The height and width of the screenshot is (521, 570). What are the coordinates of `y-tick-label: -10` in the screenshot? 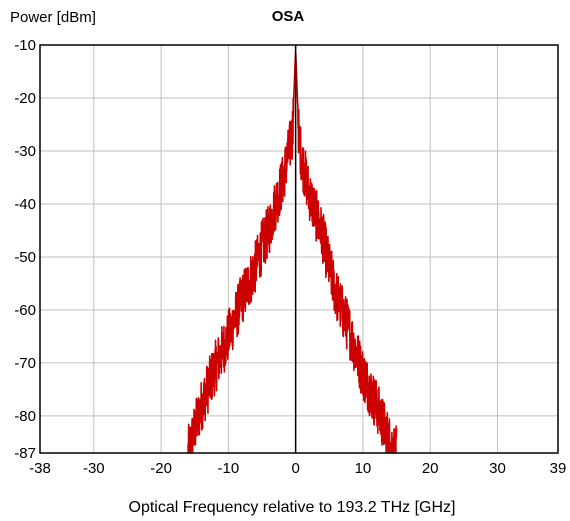 It's located at (25, 45).